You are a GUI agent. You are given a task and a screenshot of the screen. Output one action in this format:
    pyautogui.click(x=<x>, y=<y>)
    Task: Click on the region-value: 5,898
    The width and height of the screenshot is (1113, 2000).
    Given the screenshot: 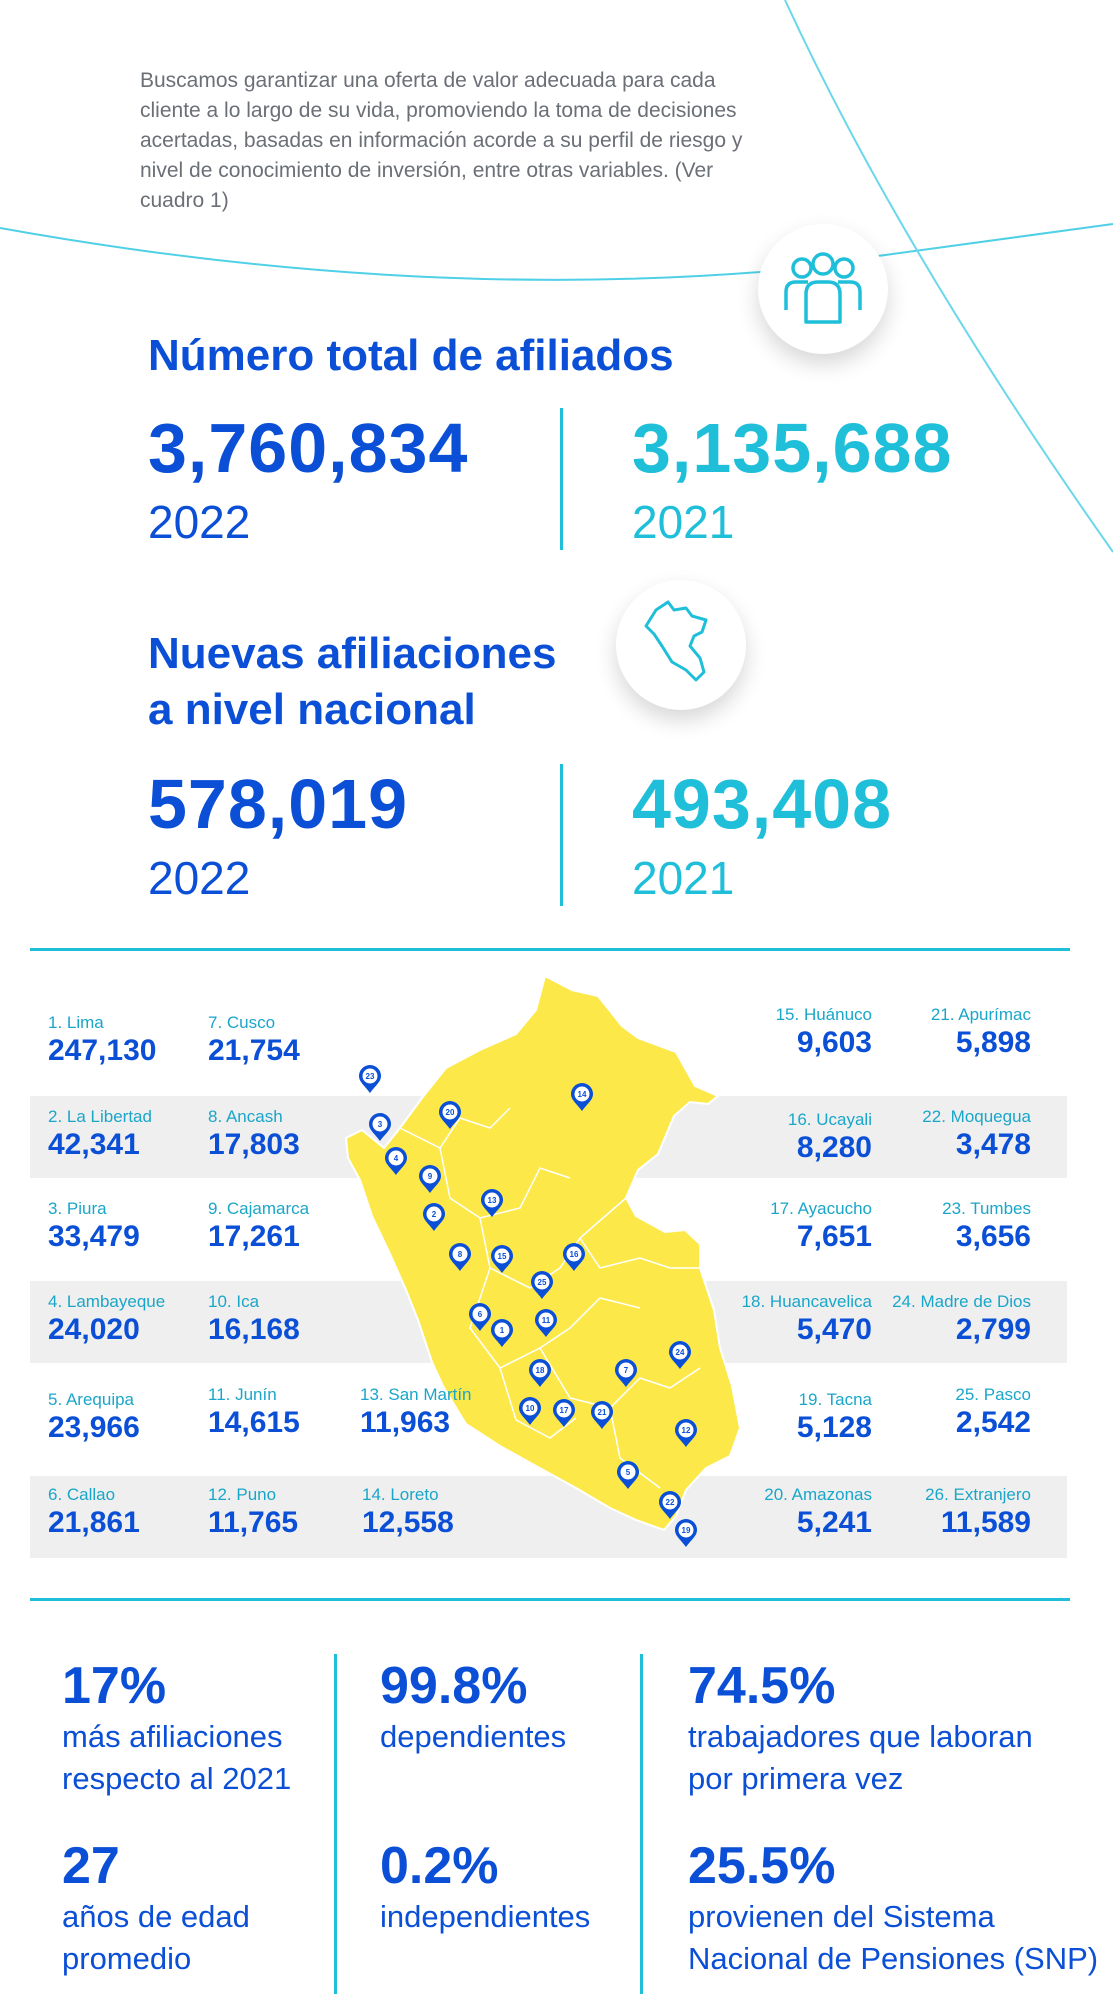 What is the action you would take?
    pyautogui.click(x=993, y=1042)
    